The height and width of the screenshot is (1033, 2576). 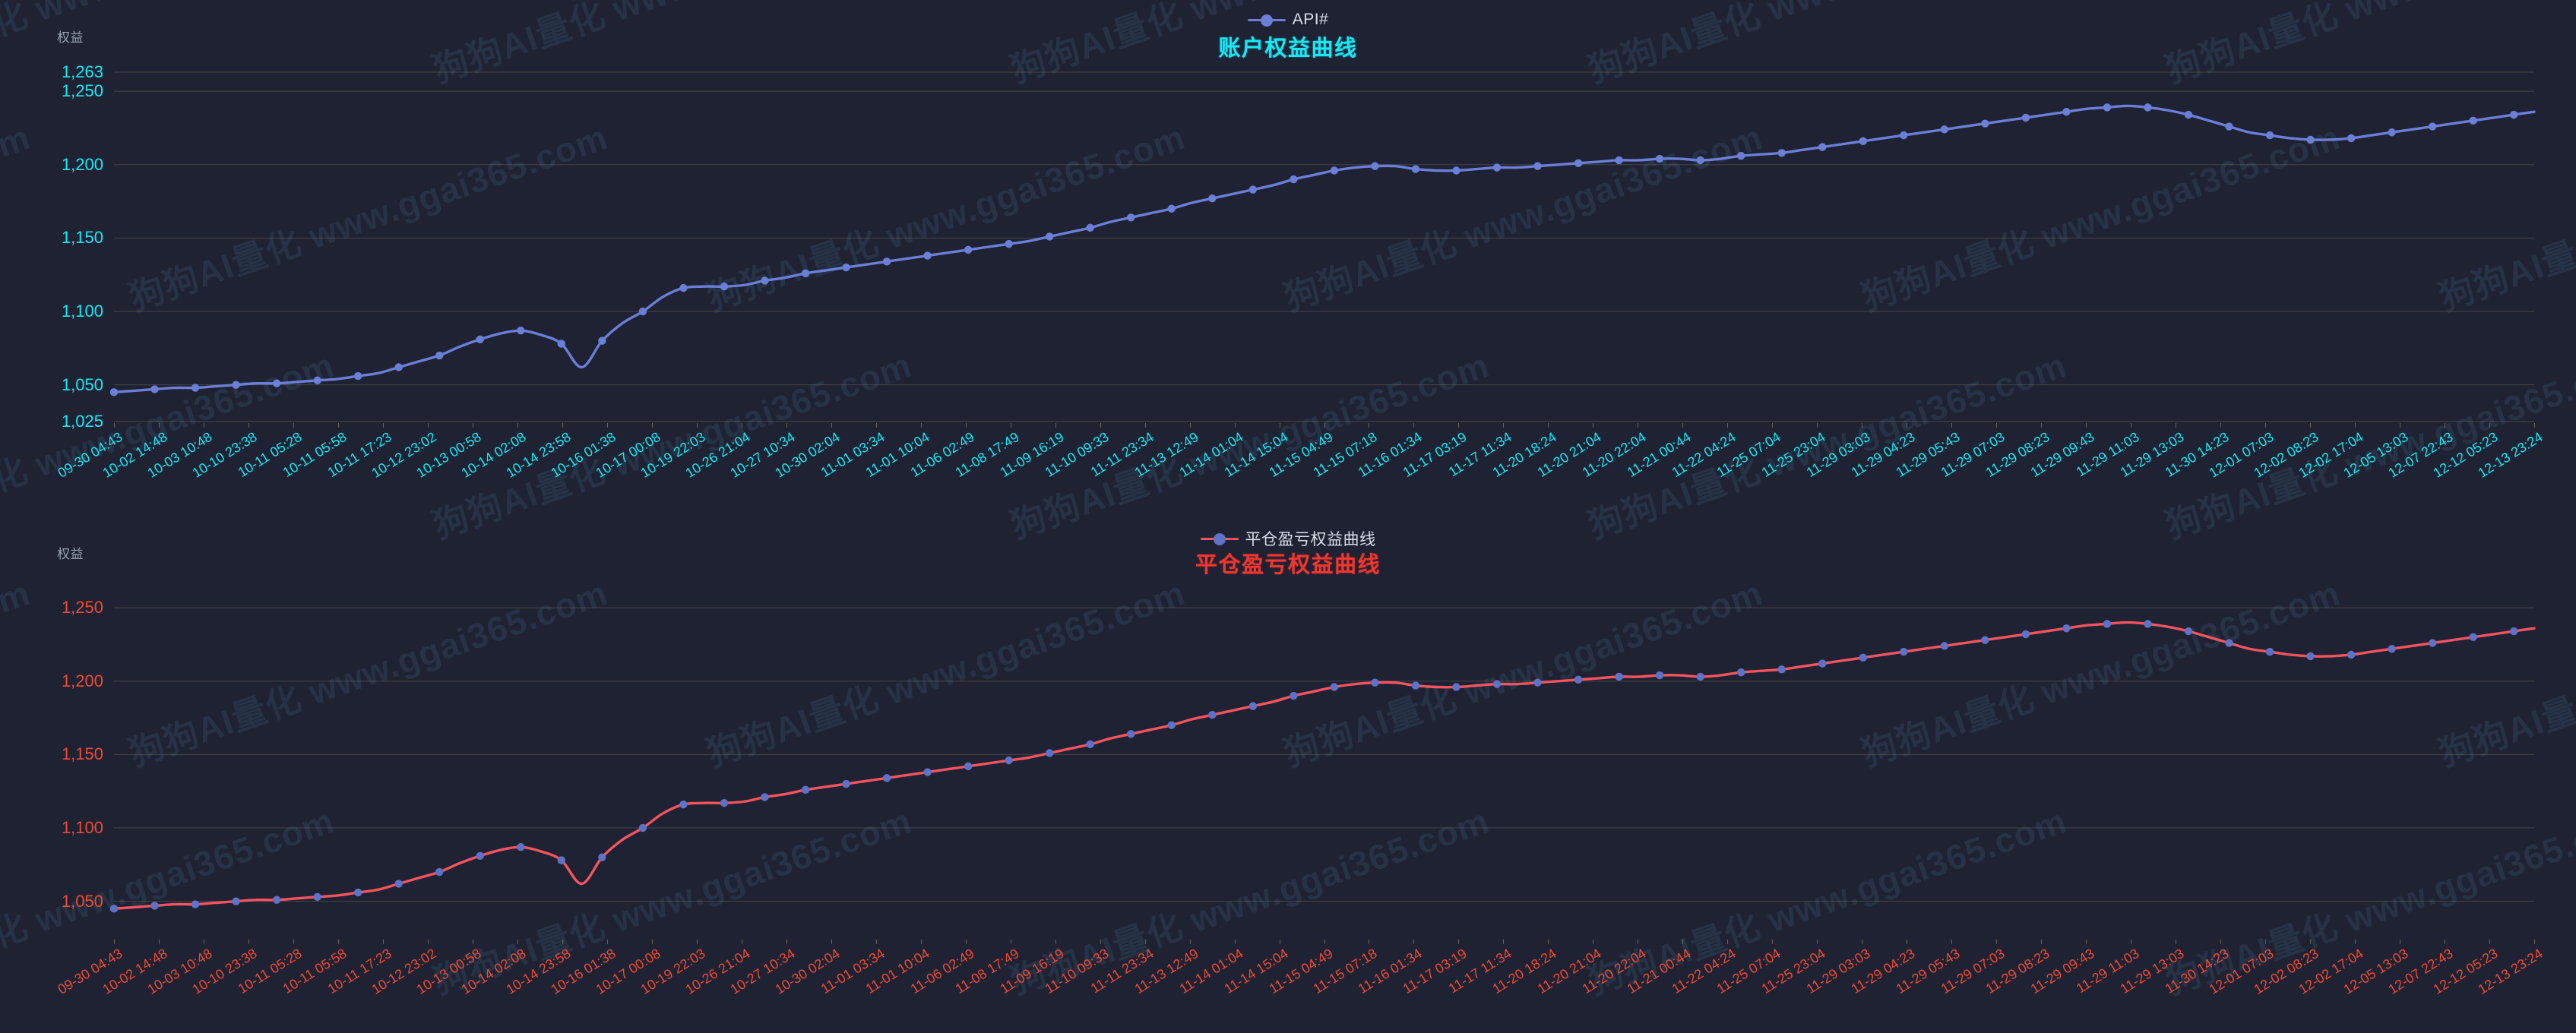 I want to click on y-tick-label: 1,100, so click(x=82, y=311).